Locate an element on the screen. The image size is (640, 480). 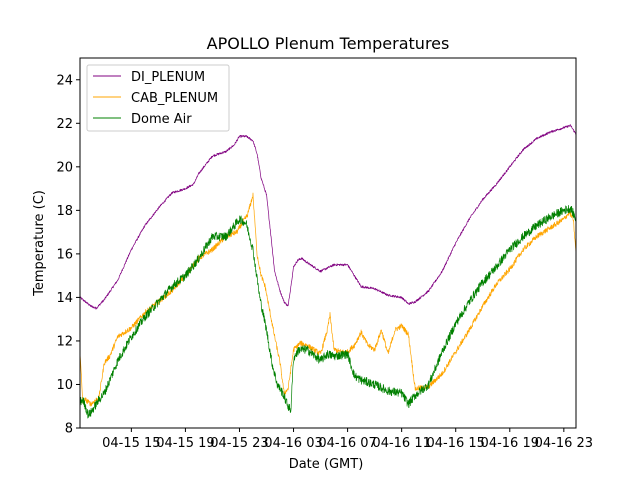
legend-label-dome-air: Dome Air is located at coordinates (161, 119).